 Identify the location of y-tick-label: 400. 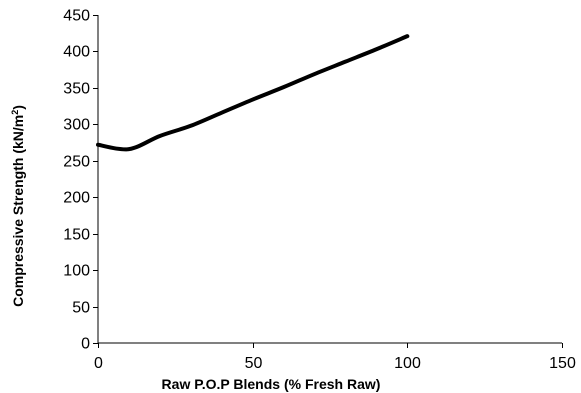
(76, 52).